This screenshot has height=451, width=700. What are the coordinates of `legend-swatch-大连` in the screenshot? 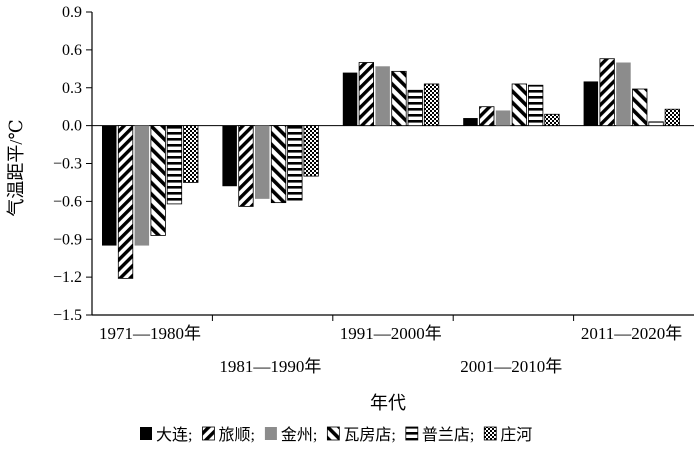 It's located at (146, 433).